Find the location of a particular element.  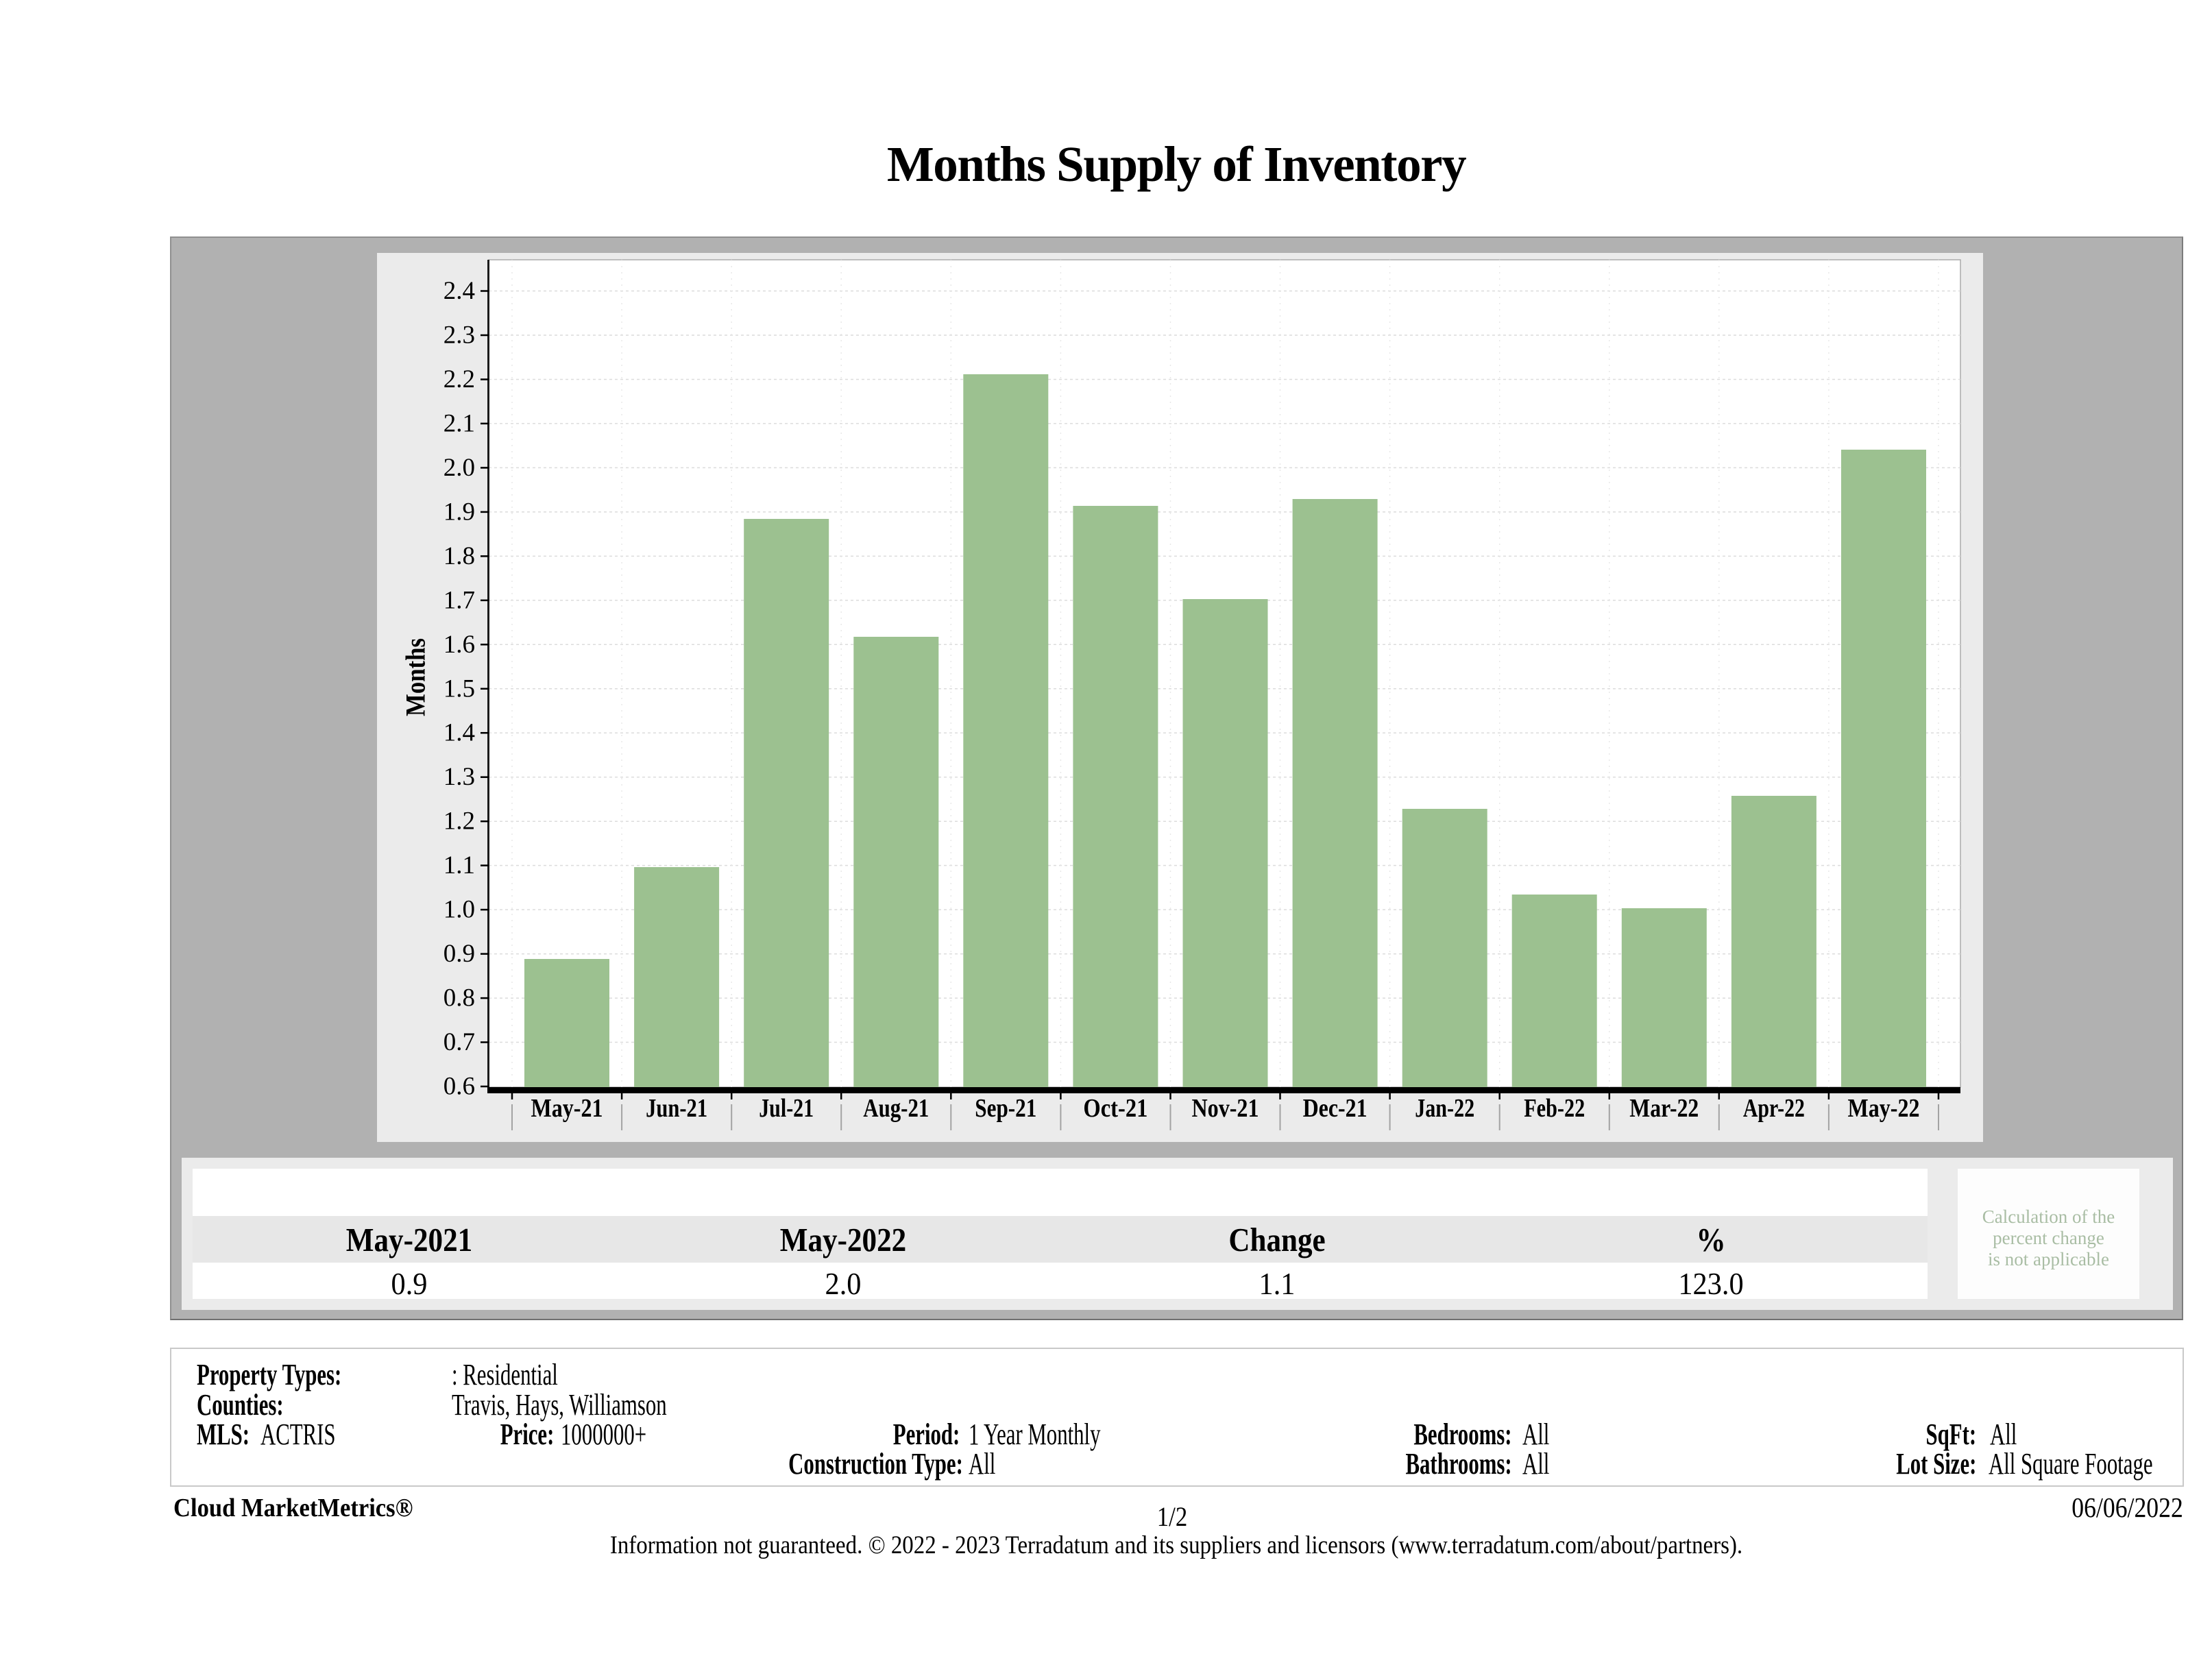

svg-text: 1.3 is located at coordinates (459, 777).